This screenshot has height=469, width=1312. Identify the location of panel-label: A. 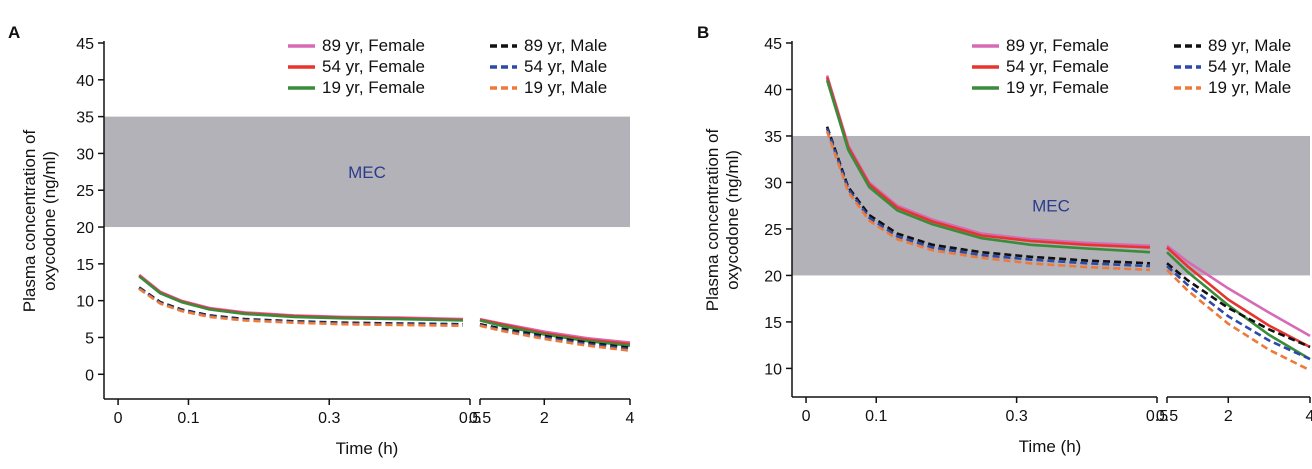
(14, 32).